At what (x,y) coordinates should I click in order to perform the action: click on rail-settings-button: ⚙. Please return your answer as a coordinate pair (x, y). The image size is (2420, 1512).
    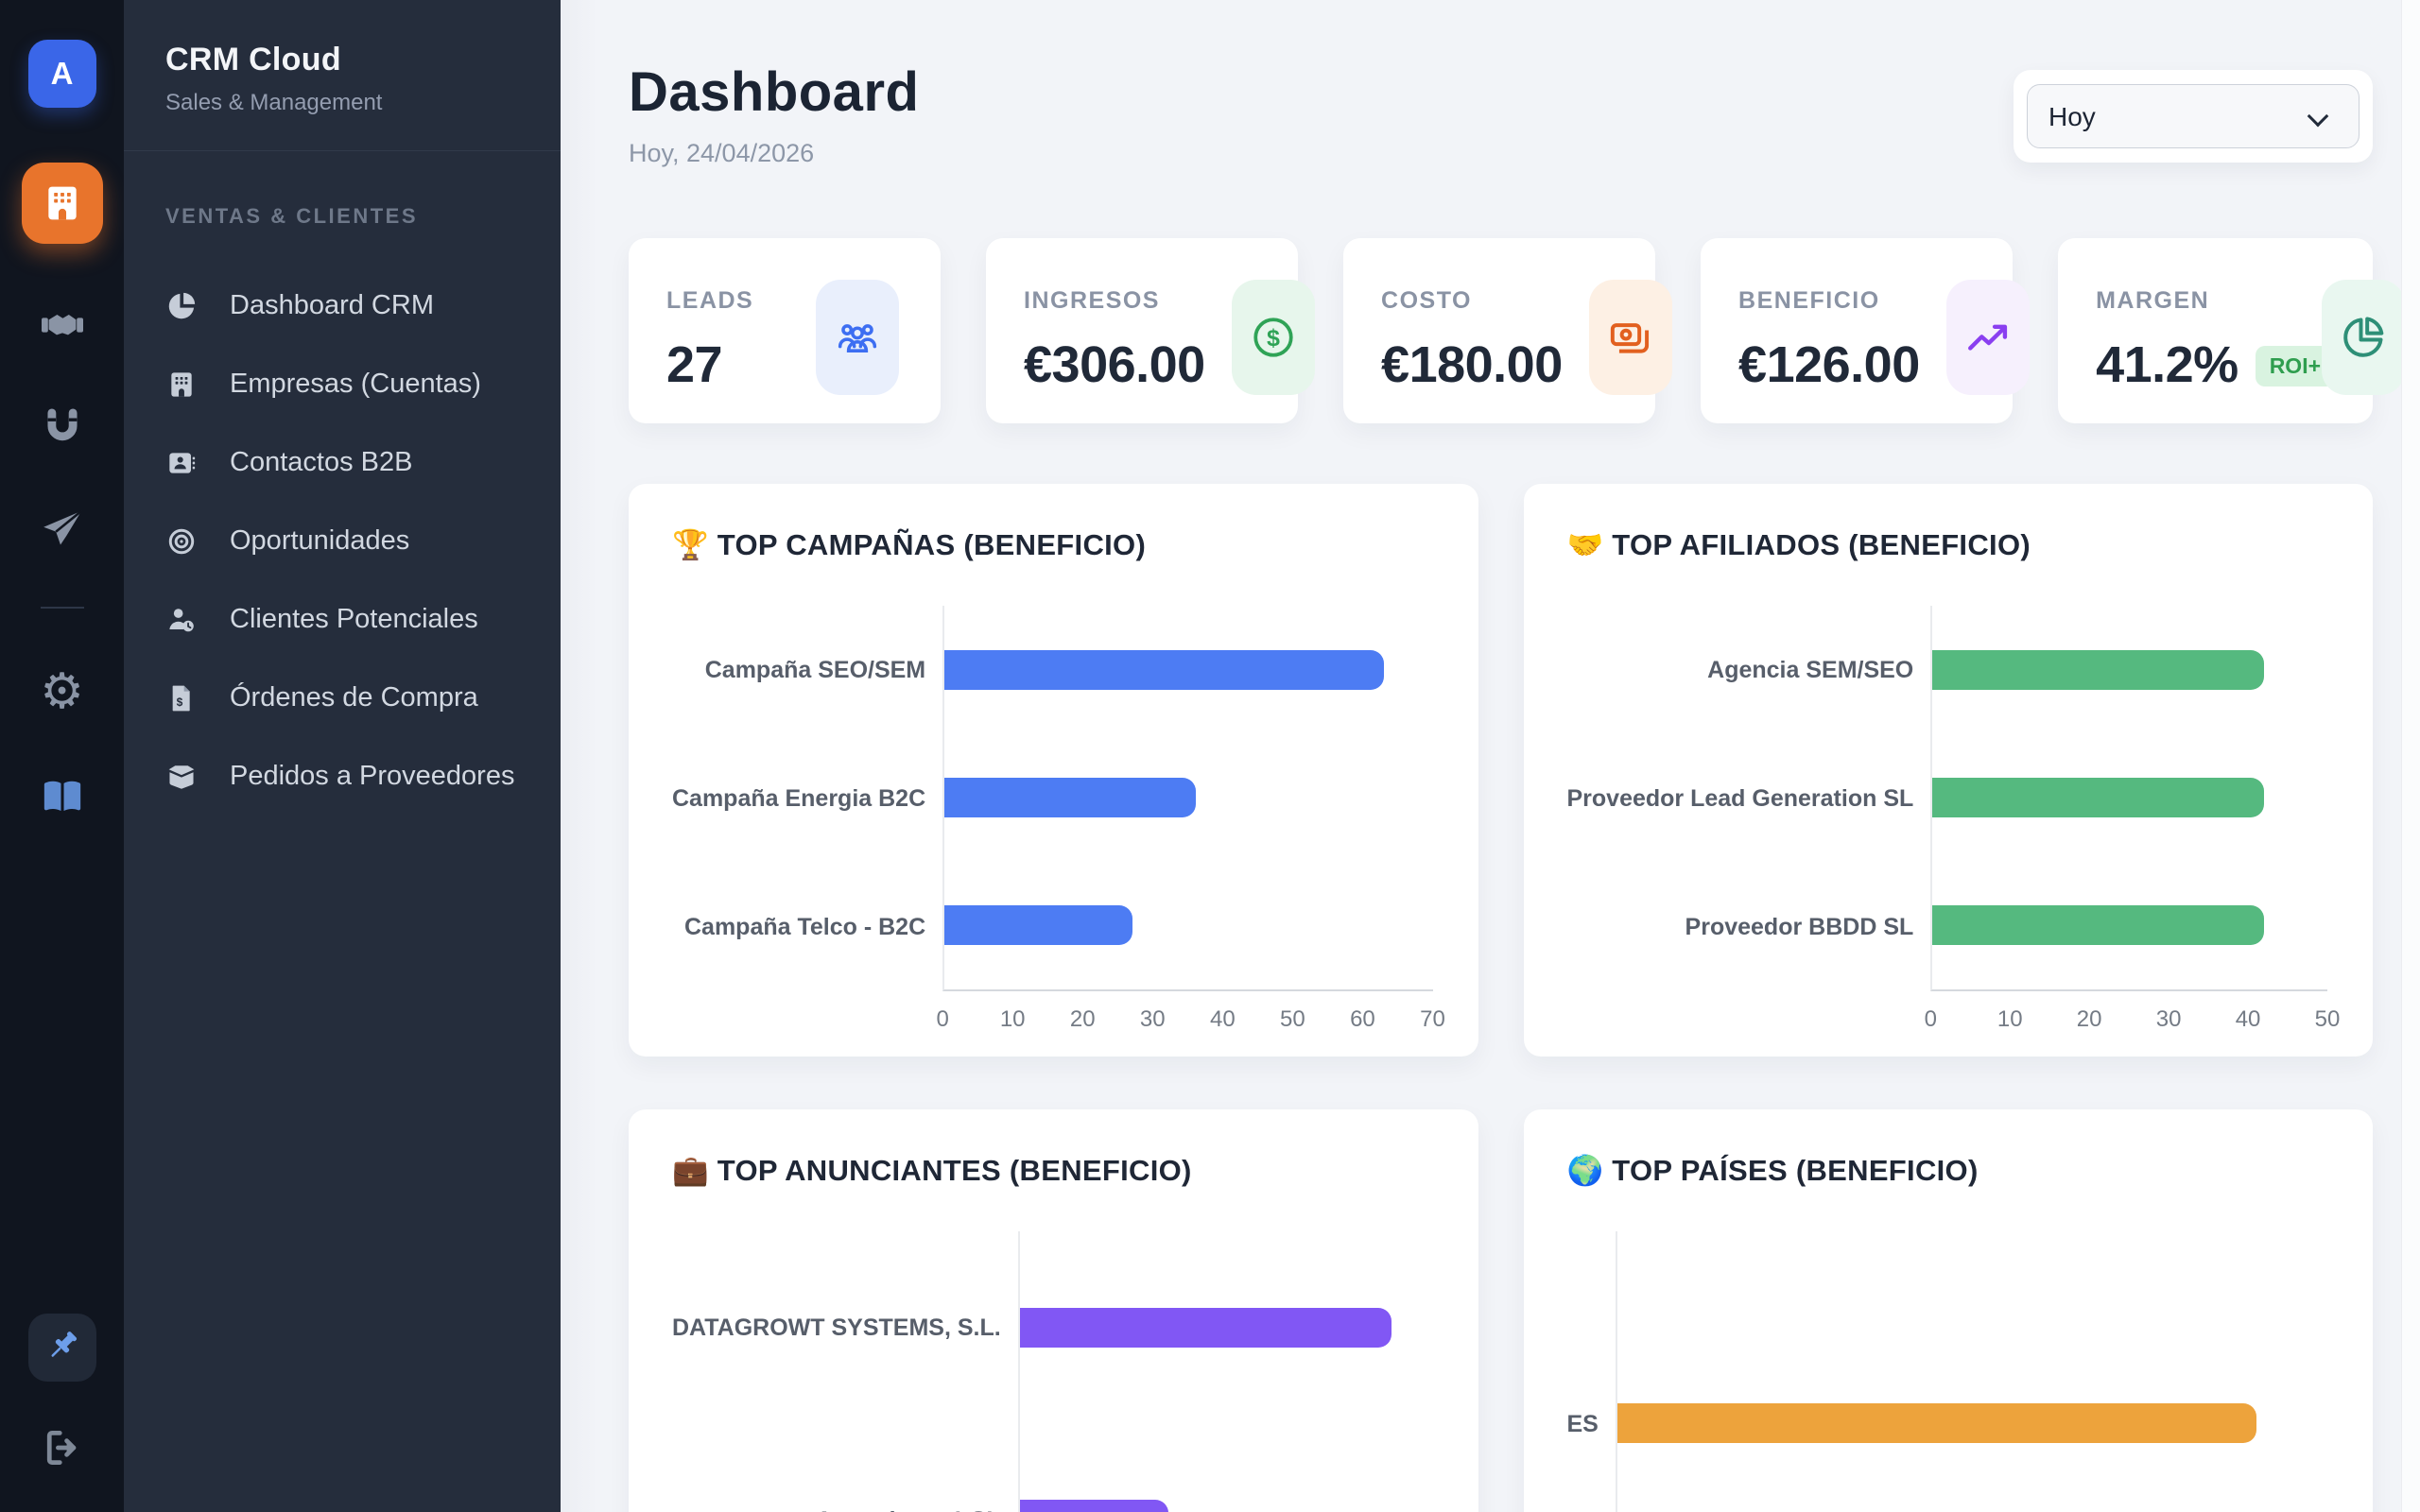
    Looking at the image, I should click on (62, 691).